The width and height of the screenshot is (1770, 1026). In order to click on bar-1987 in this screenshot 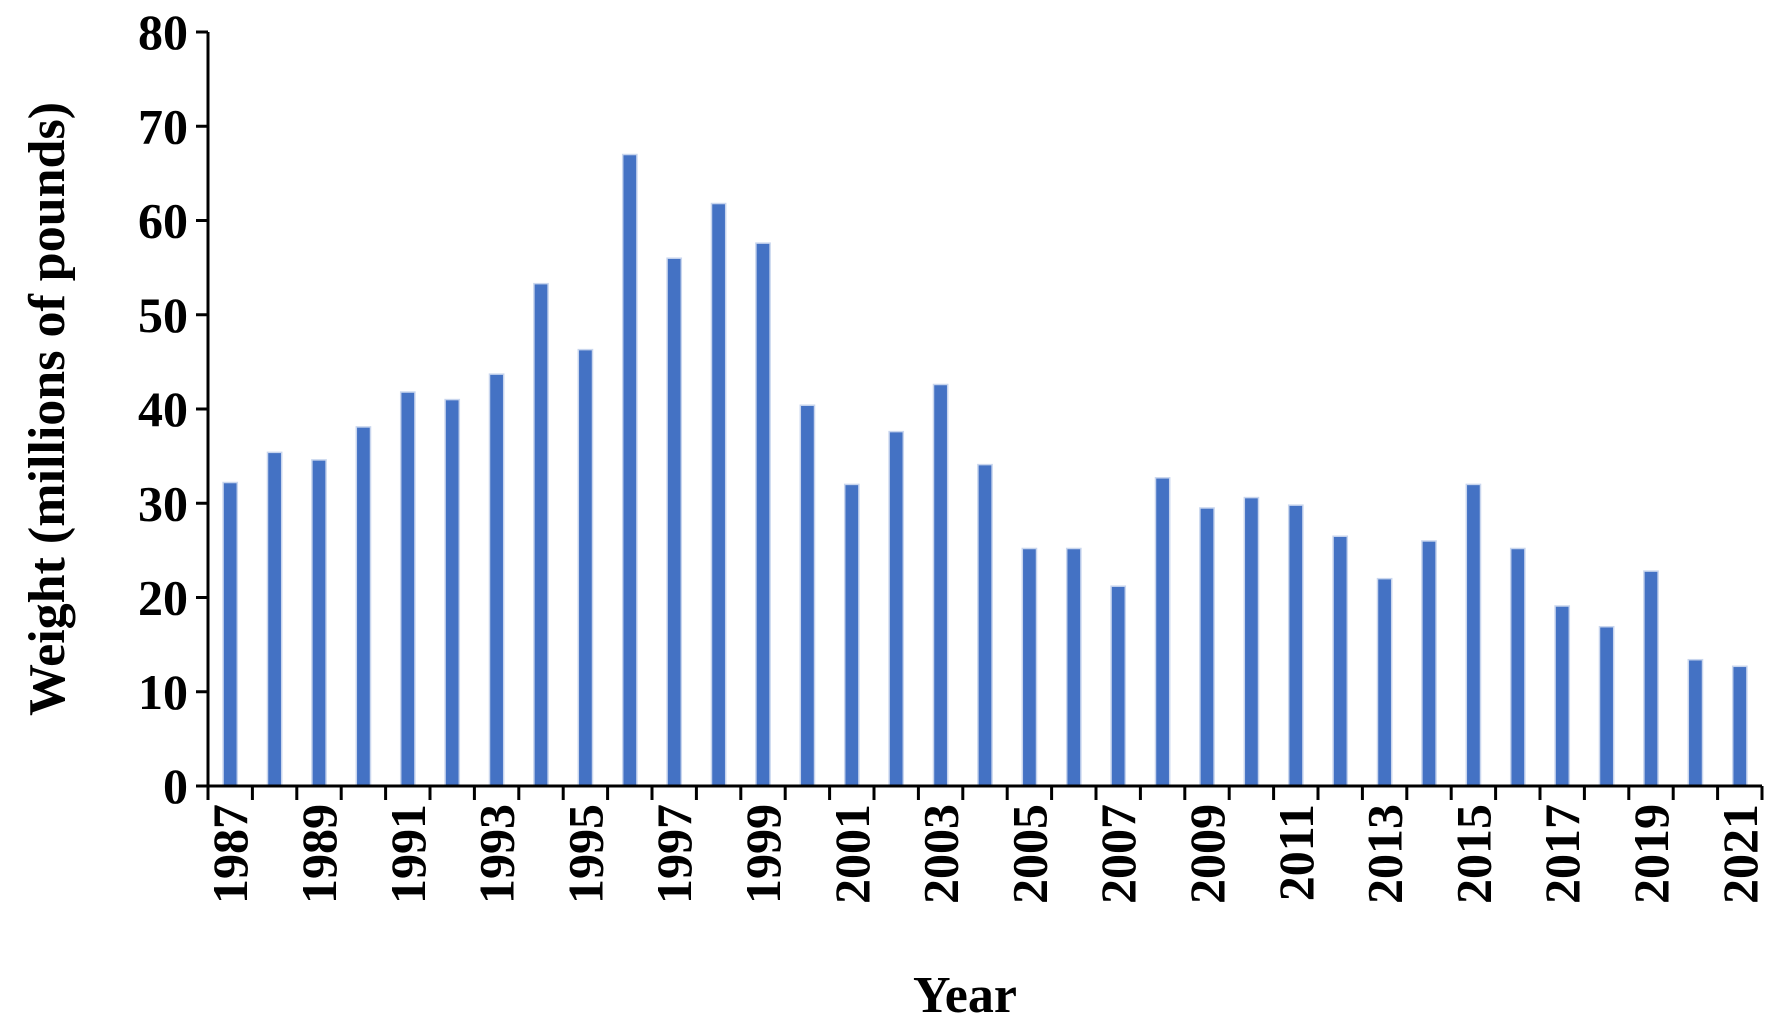, I will do `click(230, 634)`.